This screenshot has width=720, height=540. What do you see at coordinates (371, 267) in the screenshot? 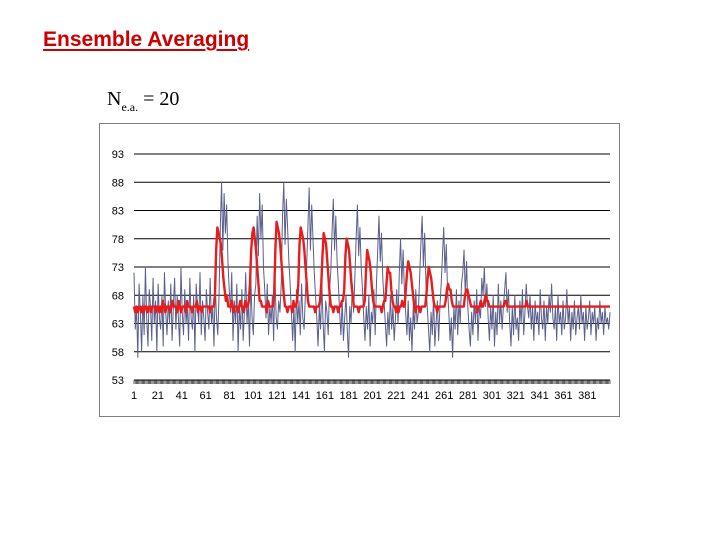
I see `series-line-ensemble-average` at bounding box center [371, 267].